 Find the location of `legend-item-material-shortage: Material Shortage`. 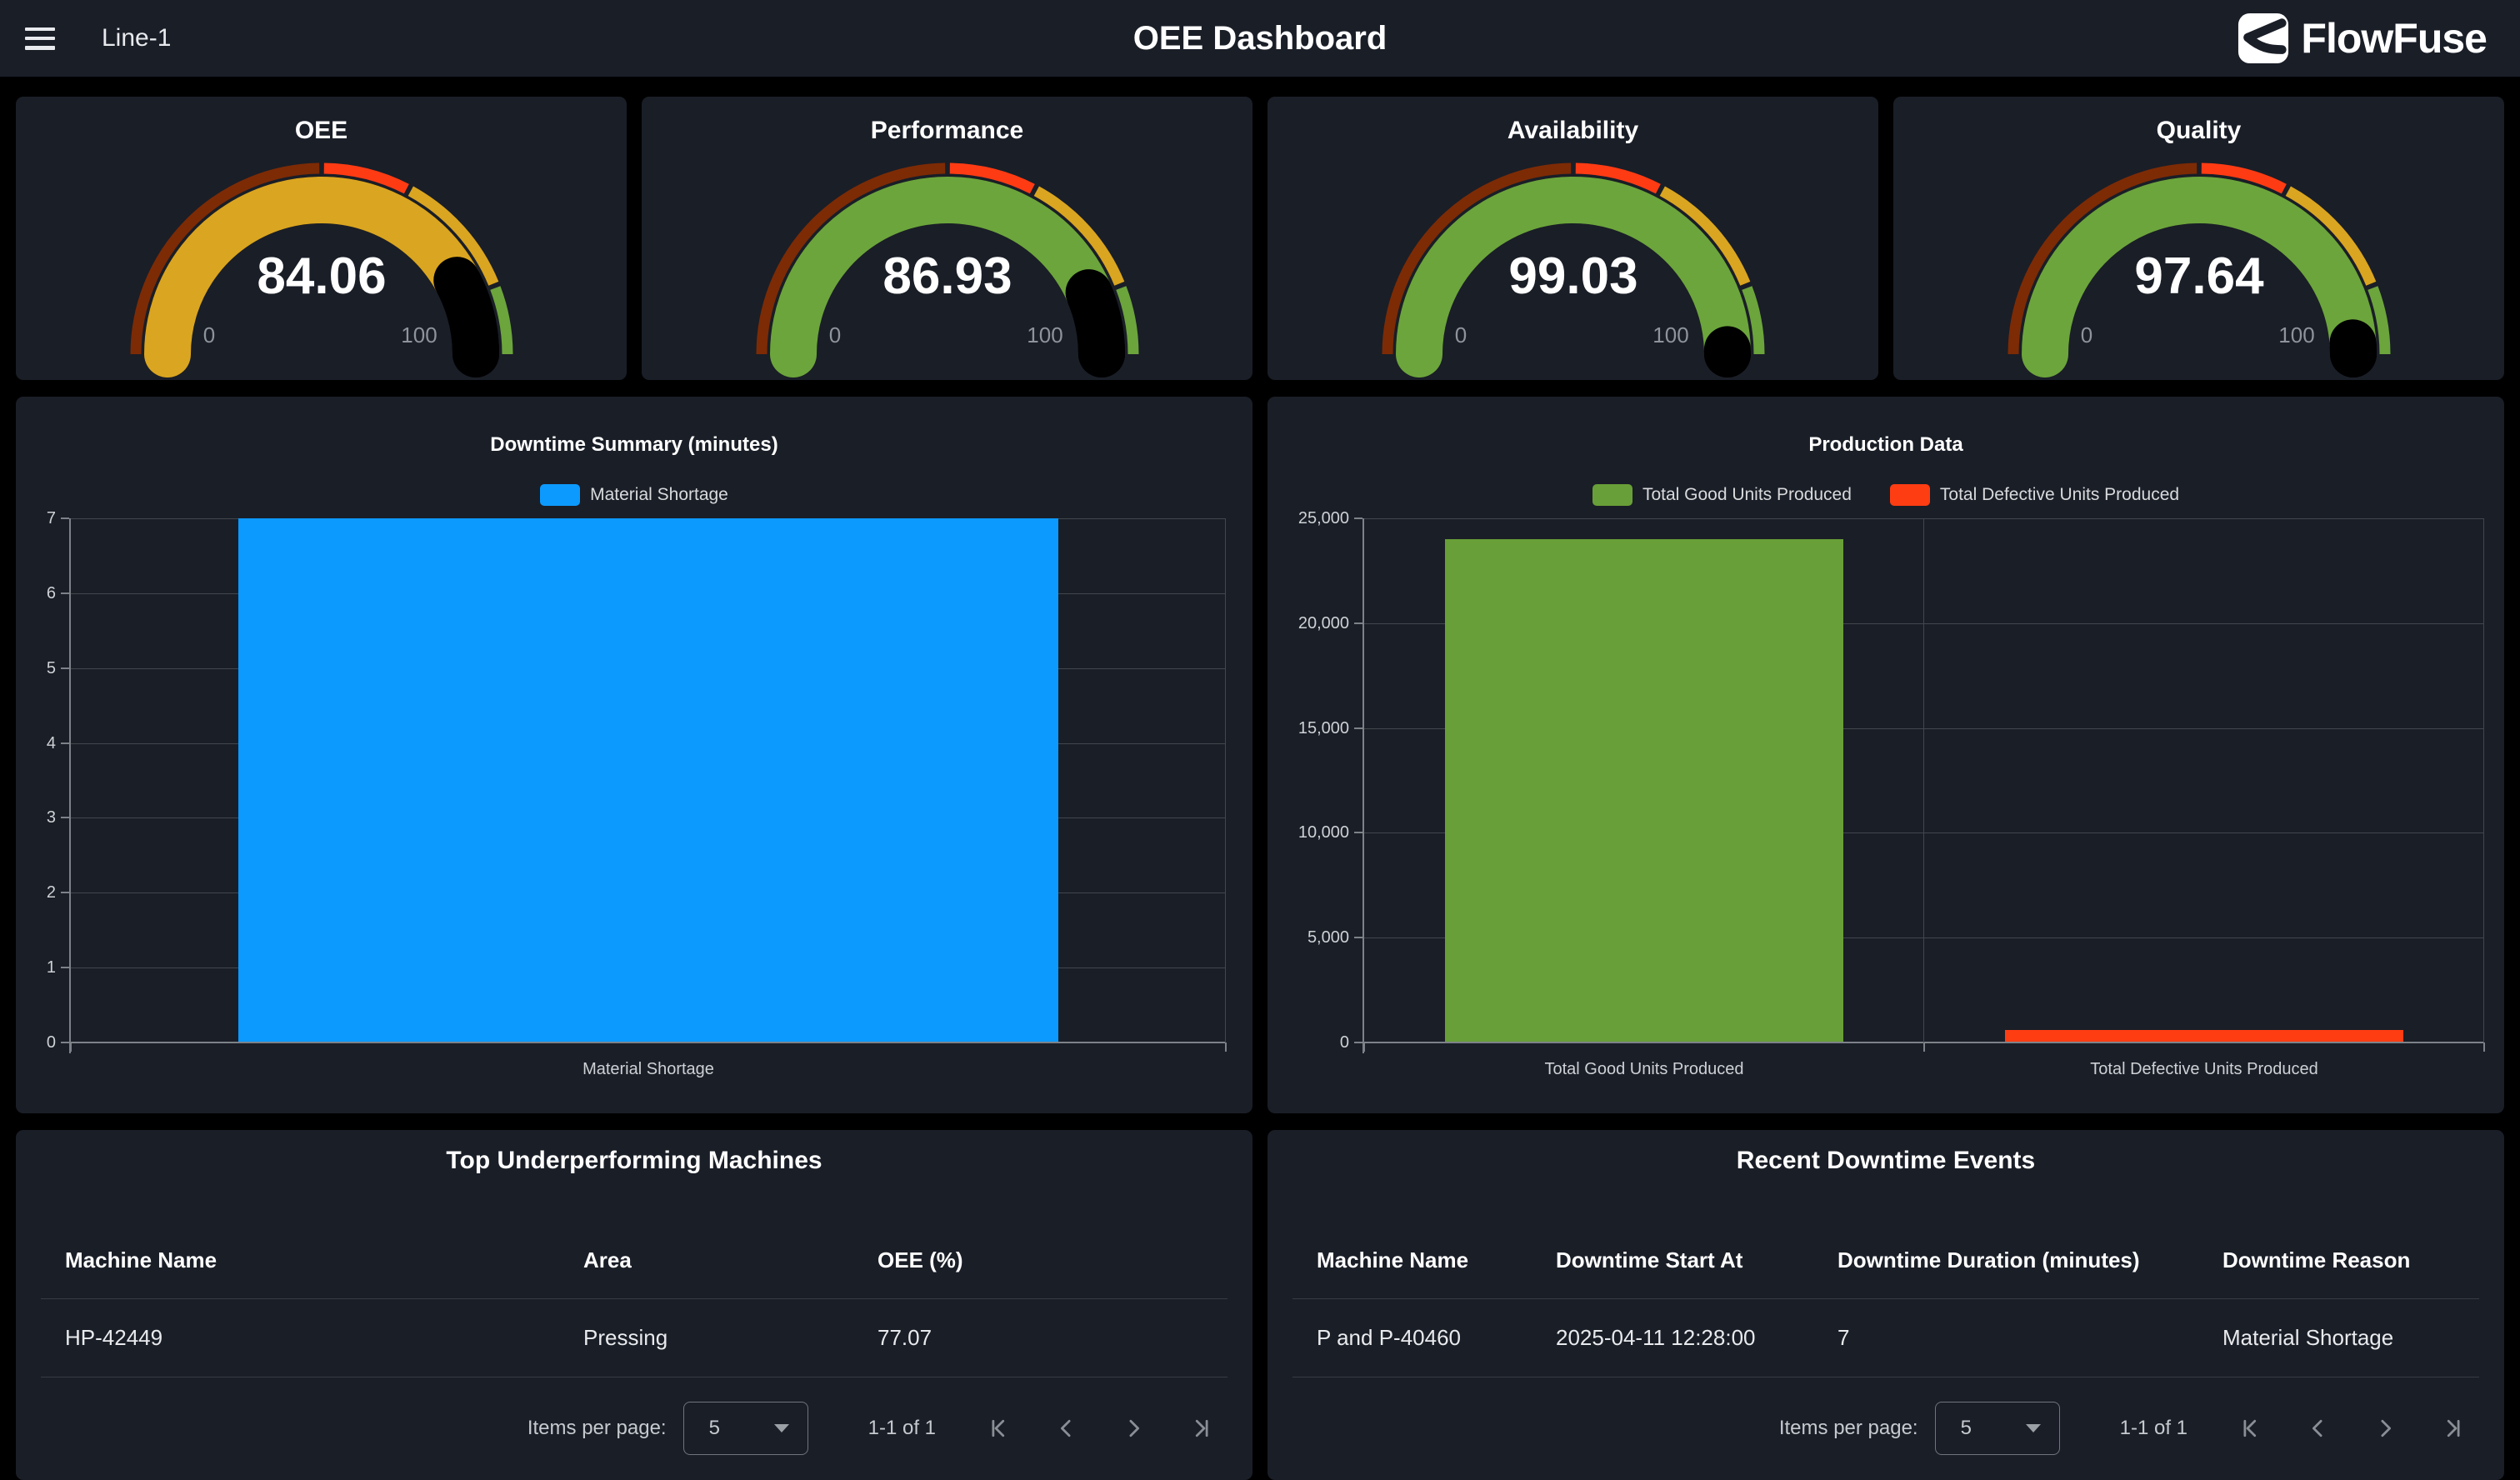

legend-item-material-shortage: Material Shortage is located at coordinates (634, 495).